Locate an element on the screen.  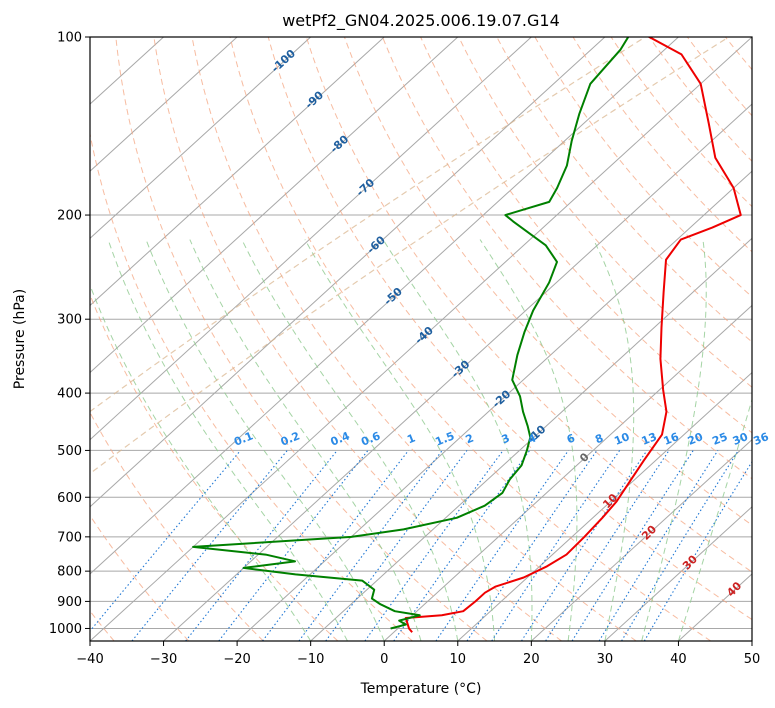
x-tick-label: −10 is located at coordinates (310, 659).